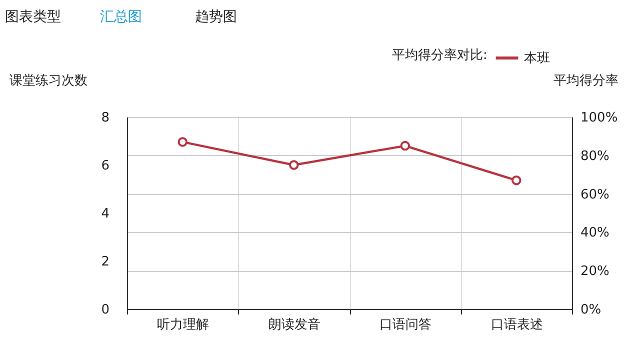  I want to click on text: 趋势图, so click(216, 17).